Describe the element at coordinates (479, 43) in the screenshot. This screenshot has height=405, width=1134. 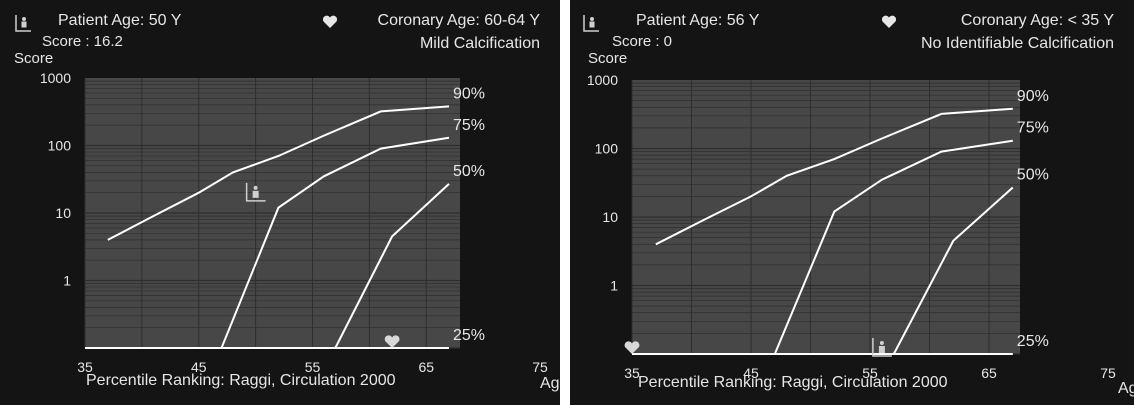
I see `calcification-status: Mild Calcification` at that location.